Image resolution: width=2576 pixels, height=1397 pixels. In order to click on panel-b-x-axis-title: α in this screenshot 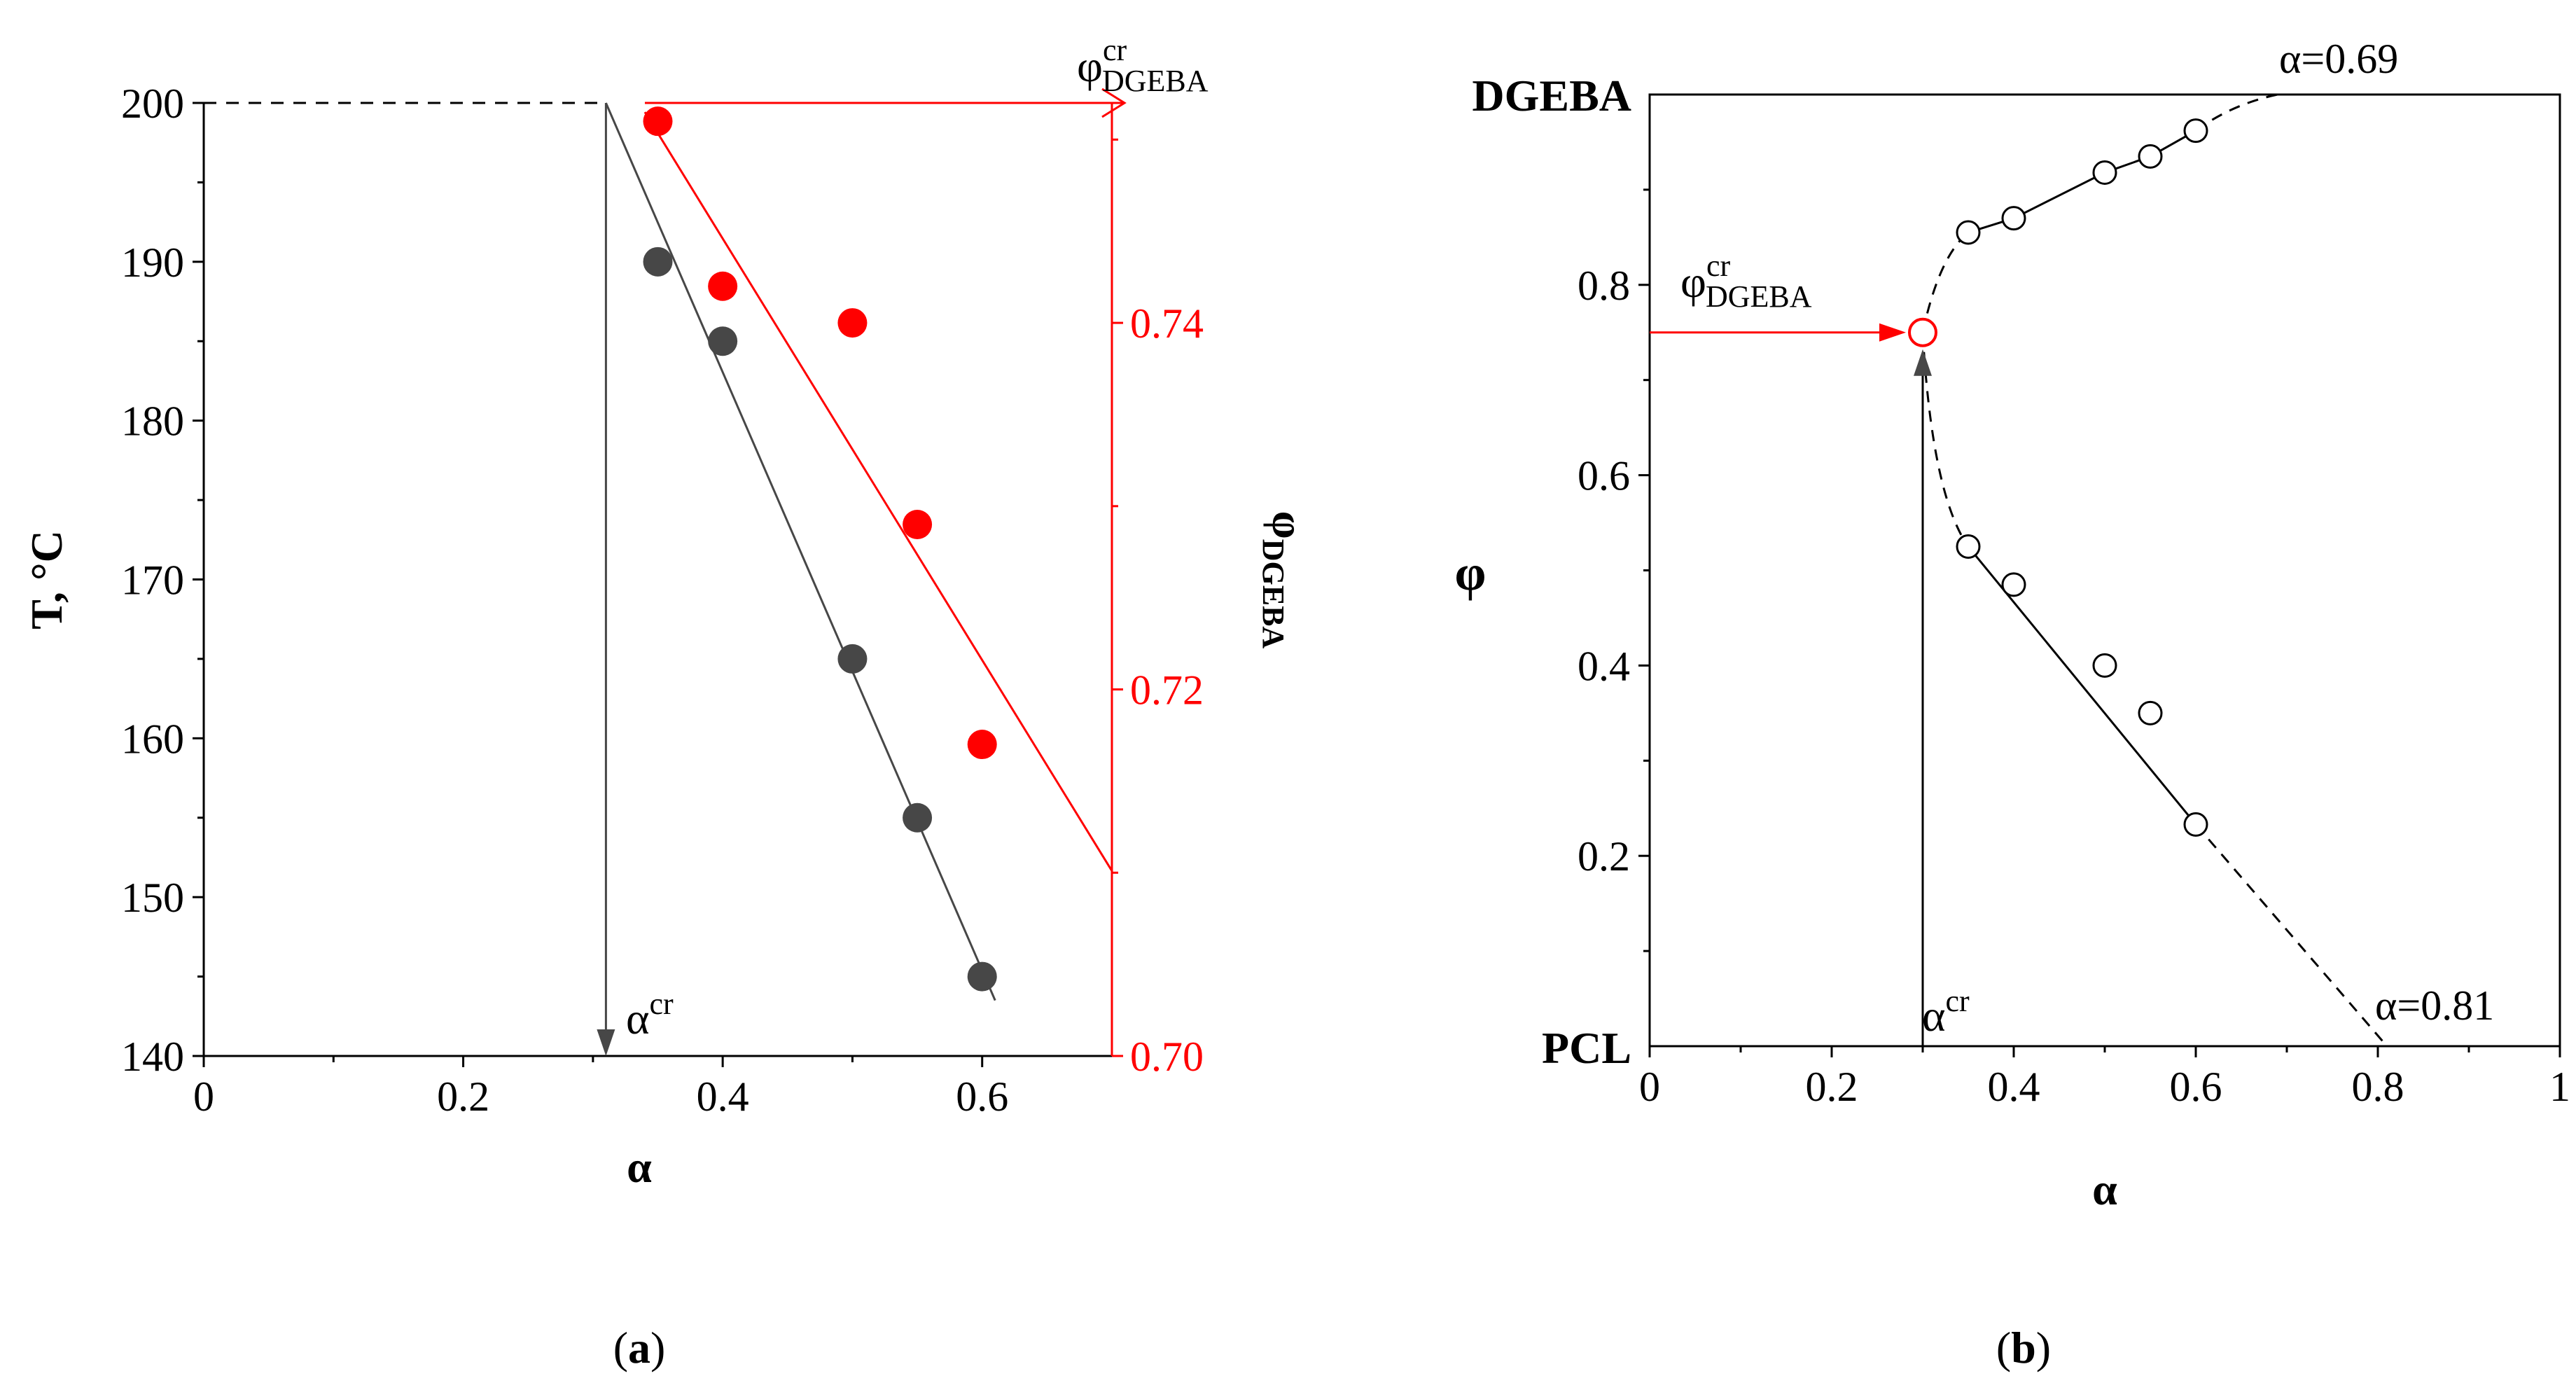, I will do `click(2104, 1189)`.